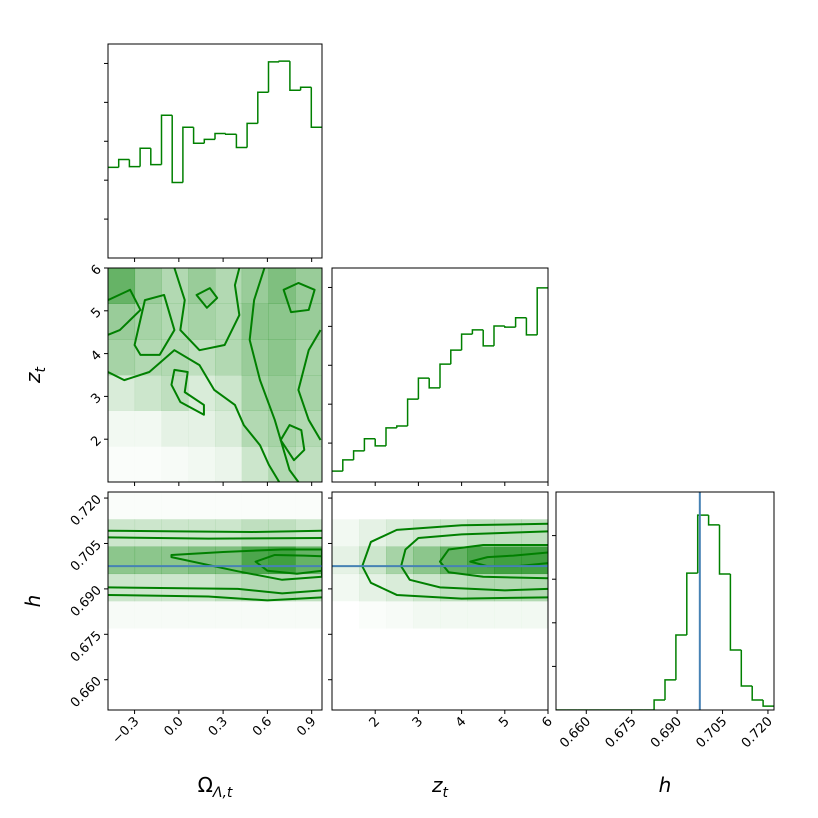 This screenshot has width=818, height=818. I want to click on x-tick-label: 0.9, so click(306, 726).